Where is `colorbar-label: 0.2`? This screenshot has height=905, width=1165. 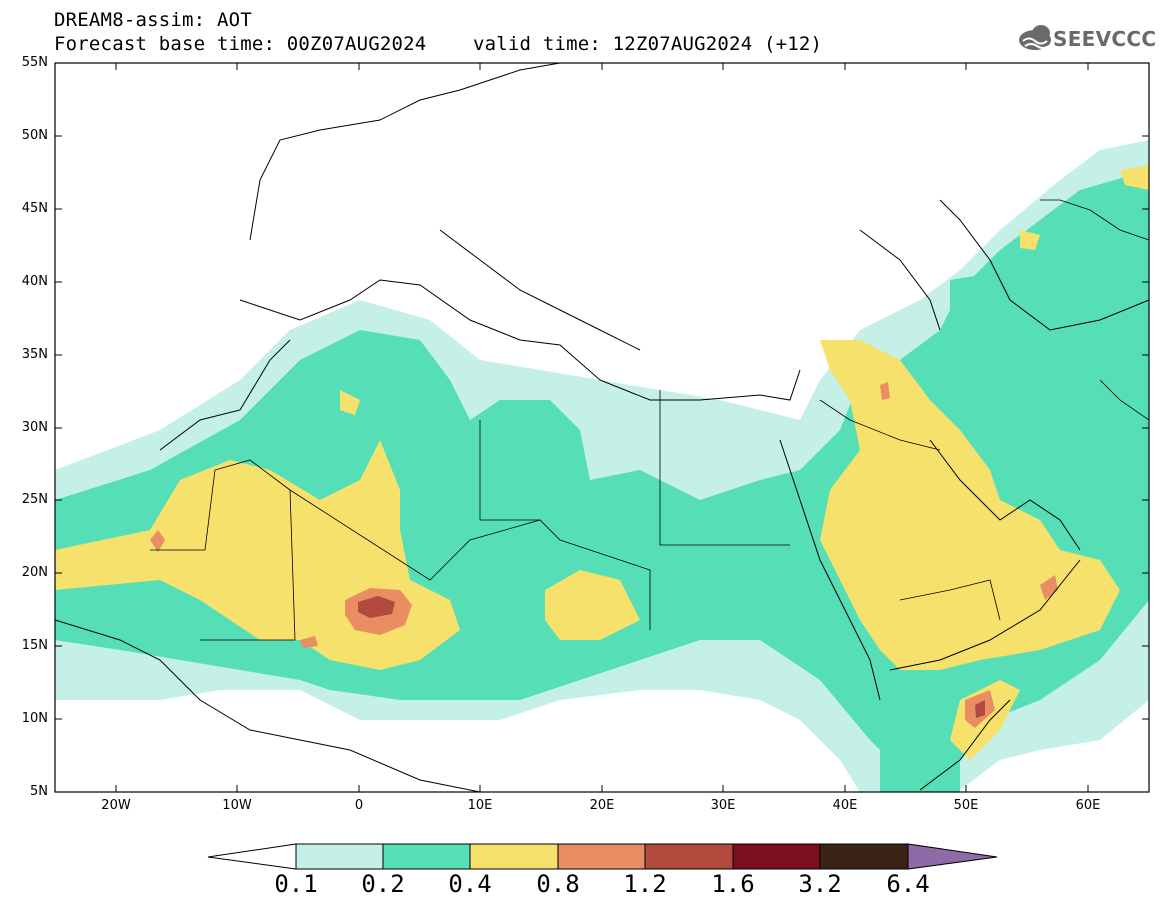 colorbar-label: 0.2 is located at coordinates (383, 884).